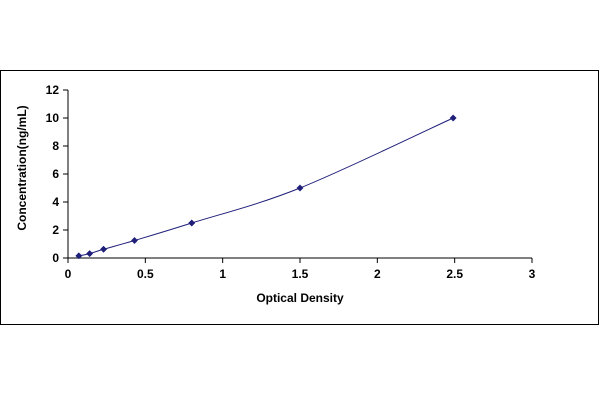 The height and width of the screenshot is (400, 600). Describe the element at coordinates (532, 274) in the screenshot. I see `x-tick-label: 3` at that location.